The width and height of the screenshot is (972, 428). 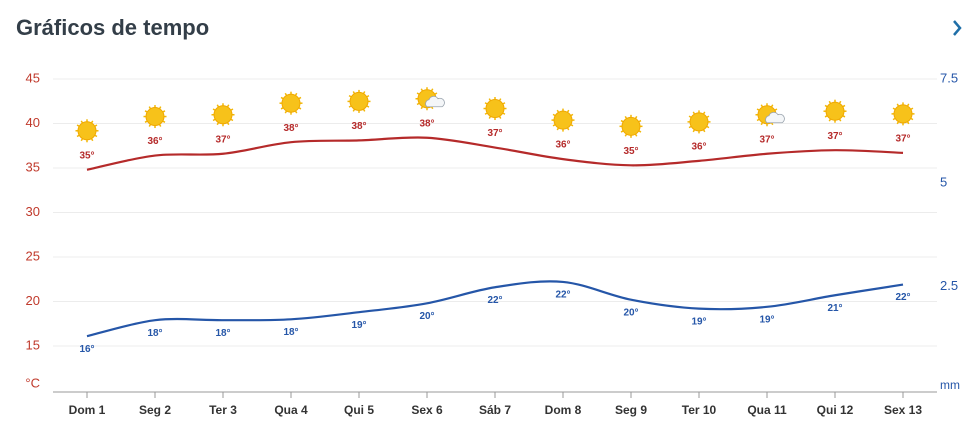 What do you see at coordinates (33, 122) in the screenshot?
I see `y-tick-label: 40` at bounding box center [33, 122].